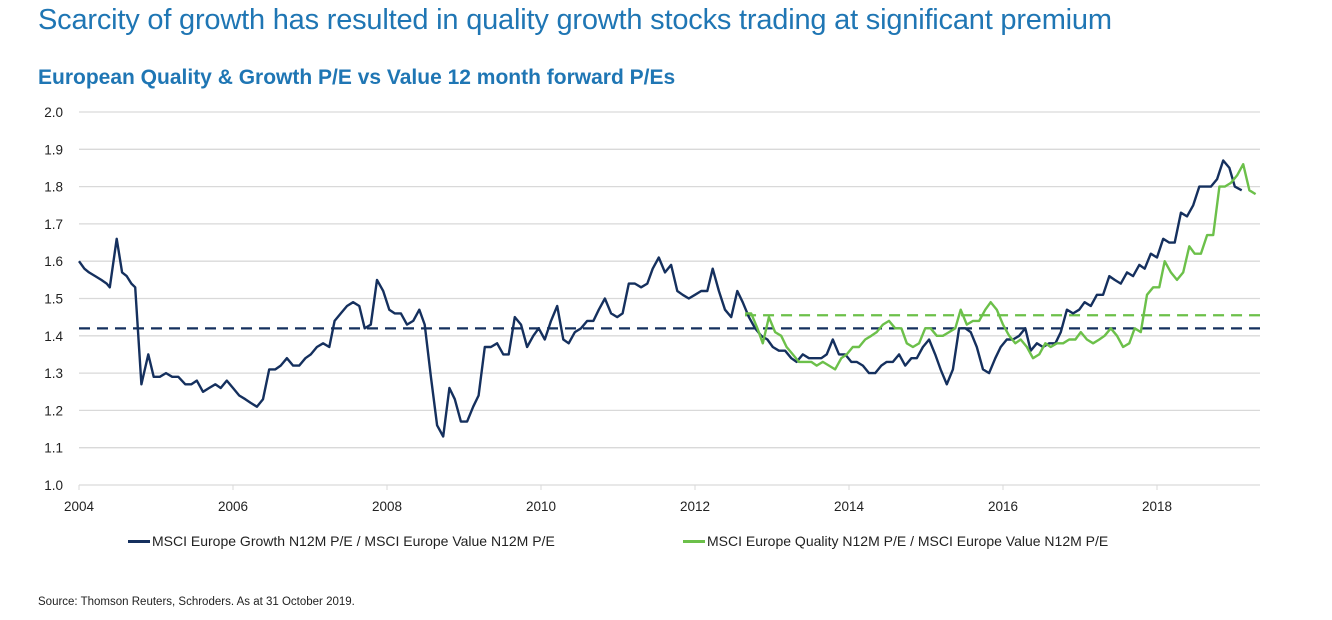  I want to click on y-tick-label: 1.8, so click(53, 187).